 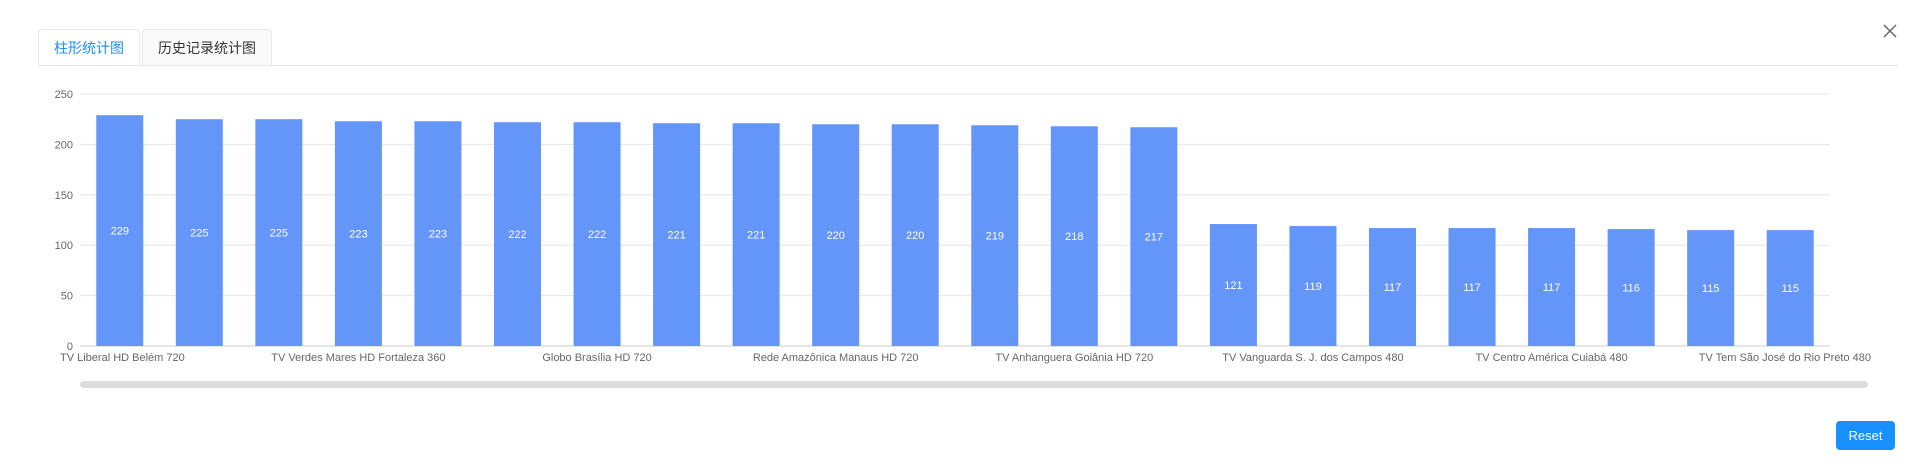 What do you see at coordinates (1551, 358) in the screenshot?
I see `x-tick-label: TV Centro América Cuiabá 480` at bounding box center [1551, 358].